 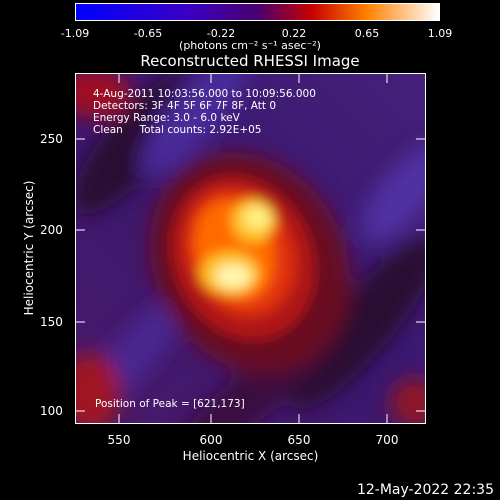 What do you see at coordinates (170, 404) in the screenshot?
I see `peak-position: Position of Peak = [621,173]` at bounding box center [170, 404].